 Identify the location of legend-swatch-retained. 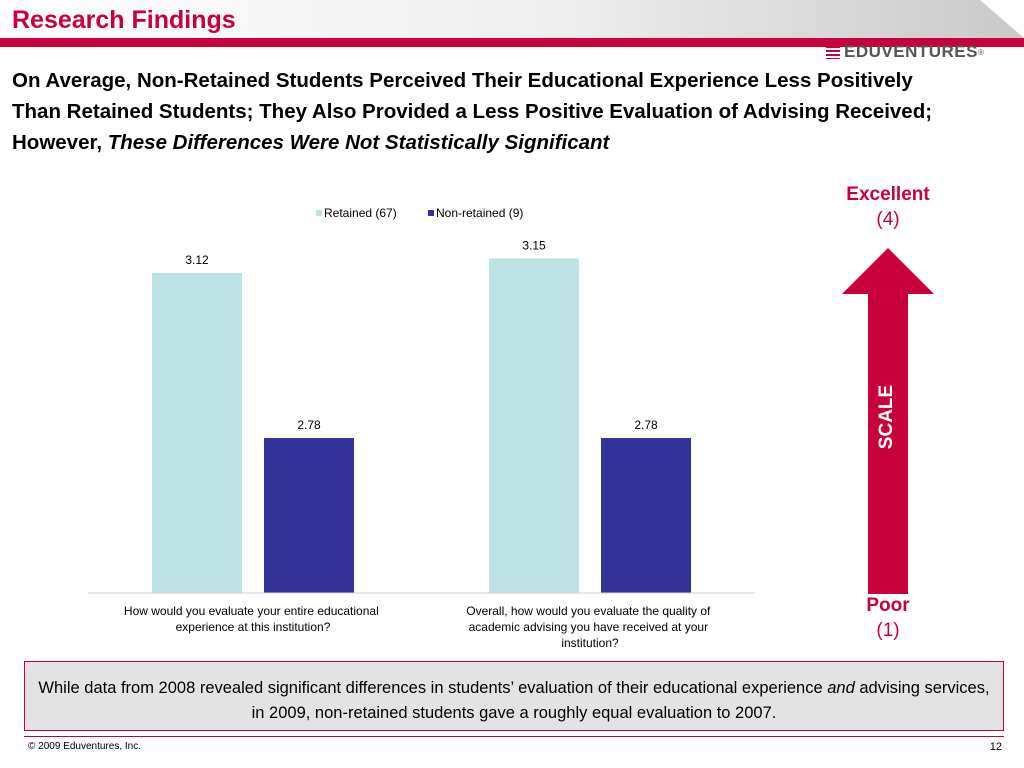
(319, 213).